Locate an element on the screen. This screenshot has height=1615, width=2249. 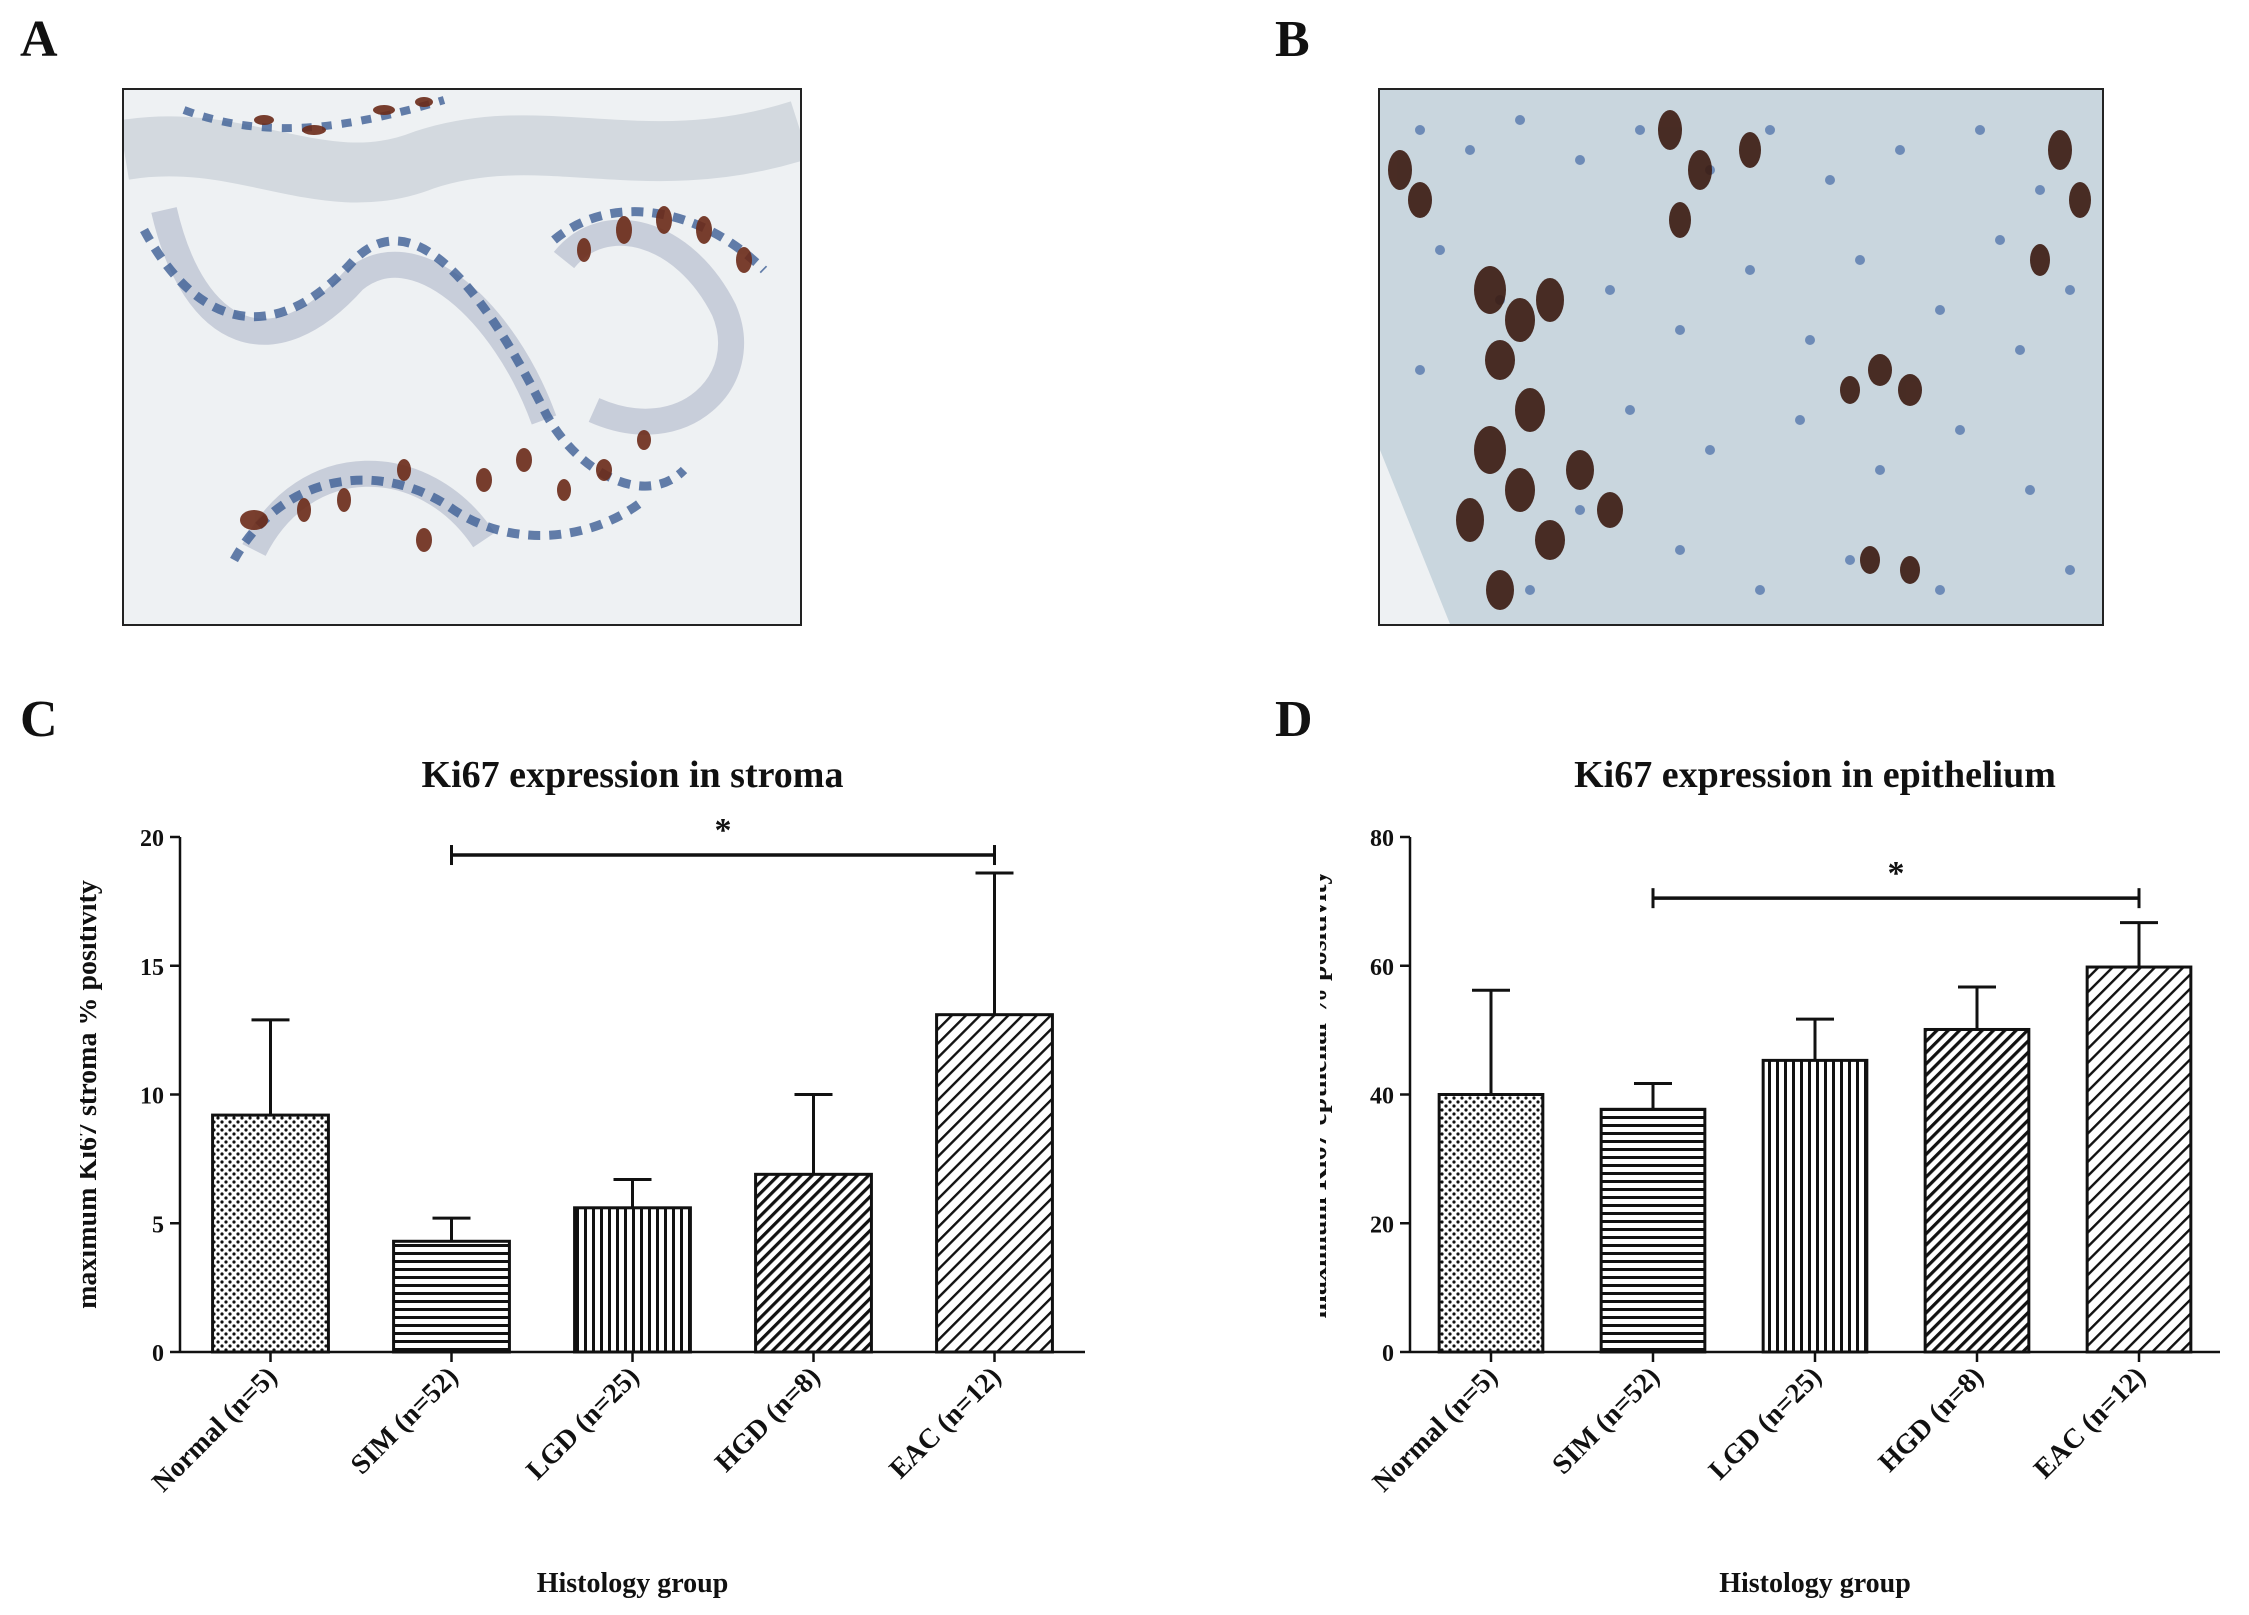
micrograph-b-image is located at coordinates (1741, 357).